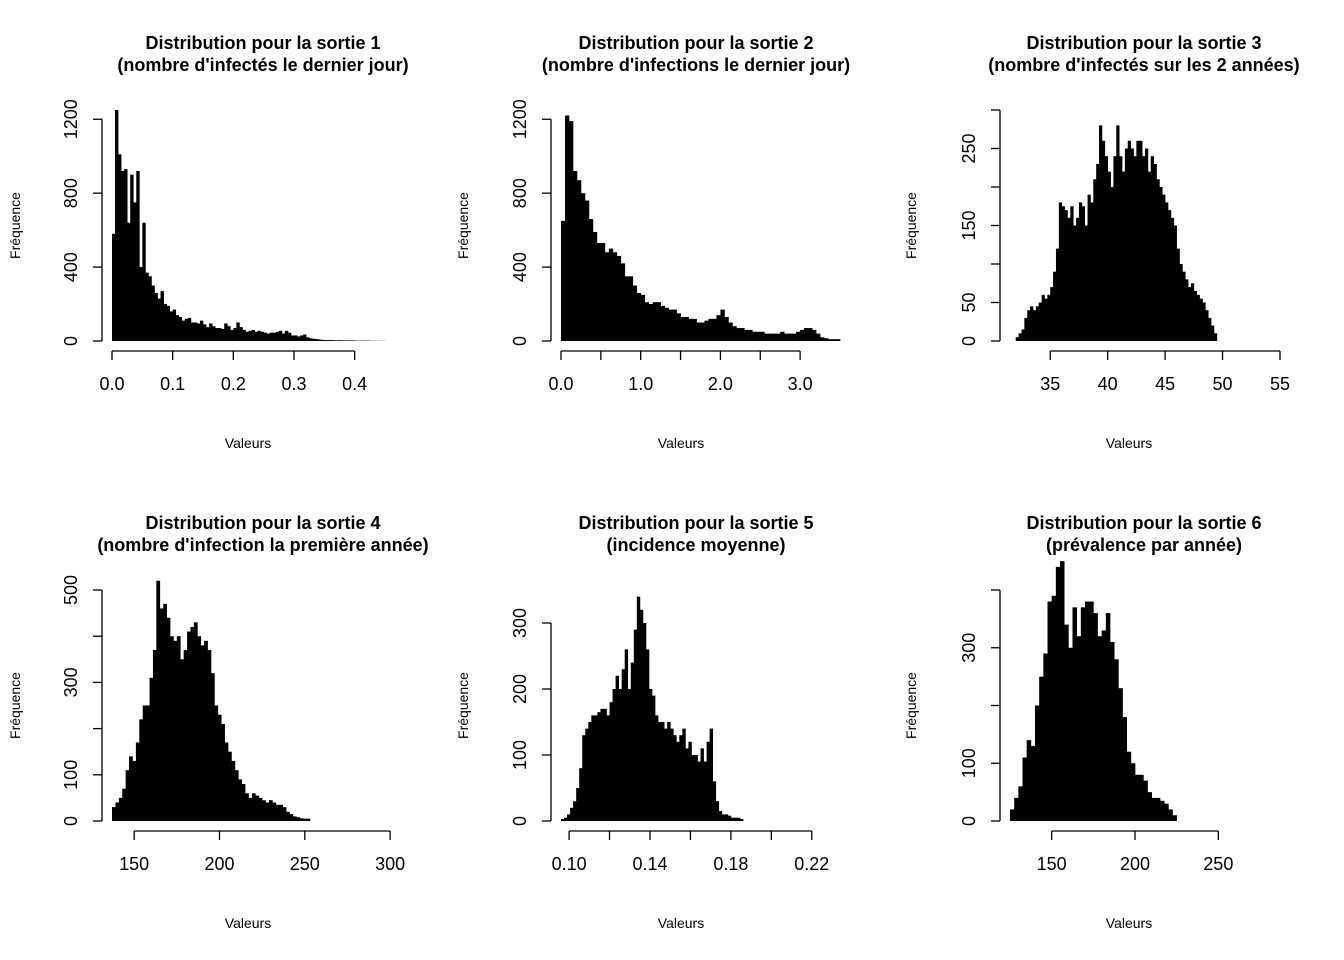 Image resolution: width=1344 pixels, height=960 pixels. Describe the element at coordinates (354, 384) in the screenshot. I see `x-tick-label: 0.4` at that location.